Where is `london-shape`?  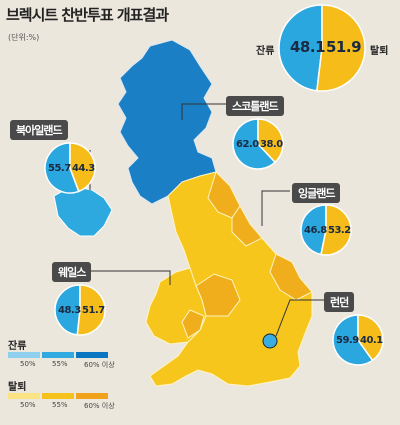
london-shape is located at coordinates (270, 341).